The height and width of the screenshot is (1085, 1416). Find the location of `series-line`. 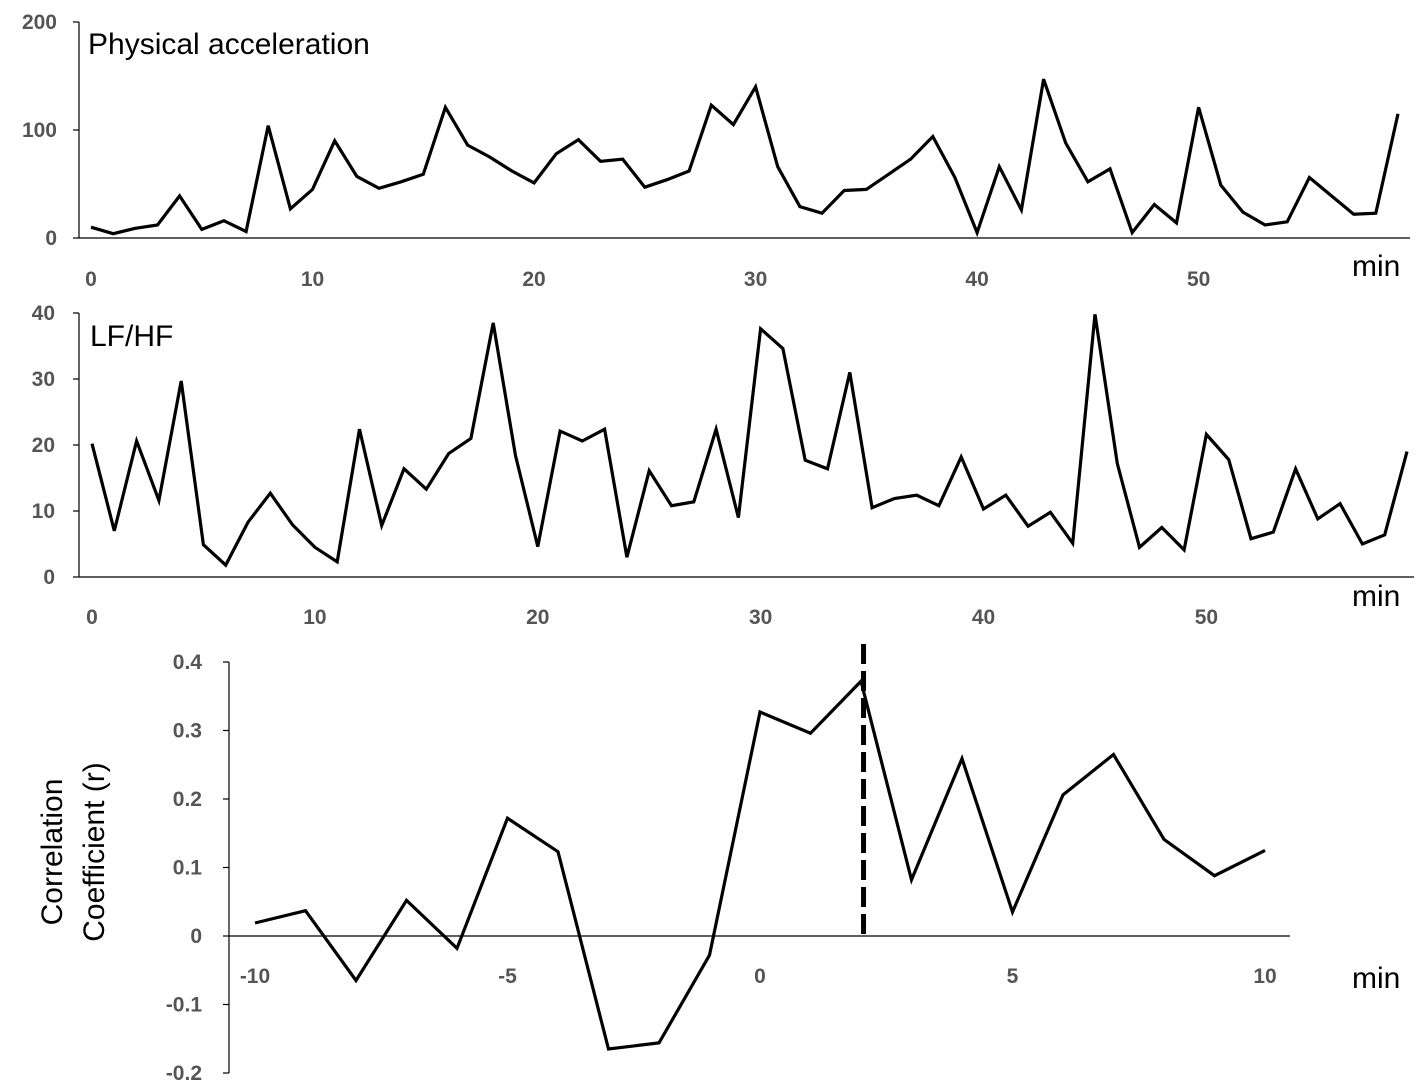

series-line is located at coordinates (745, 158).